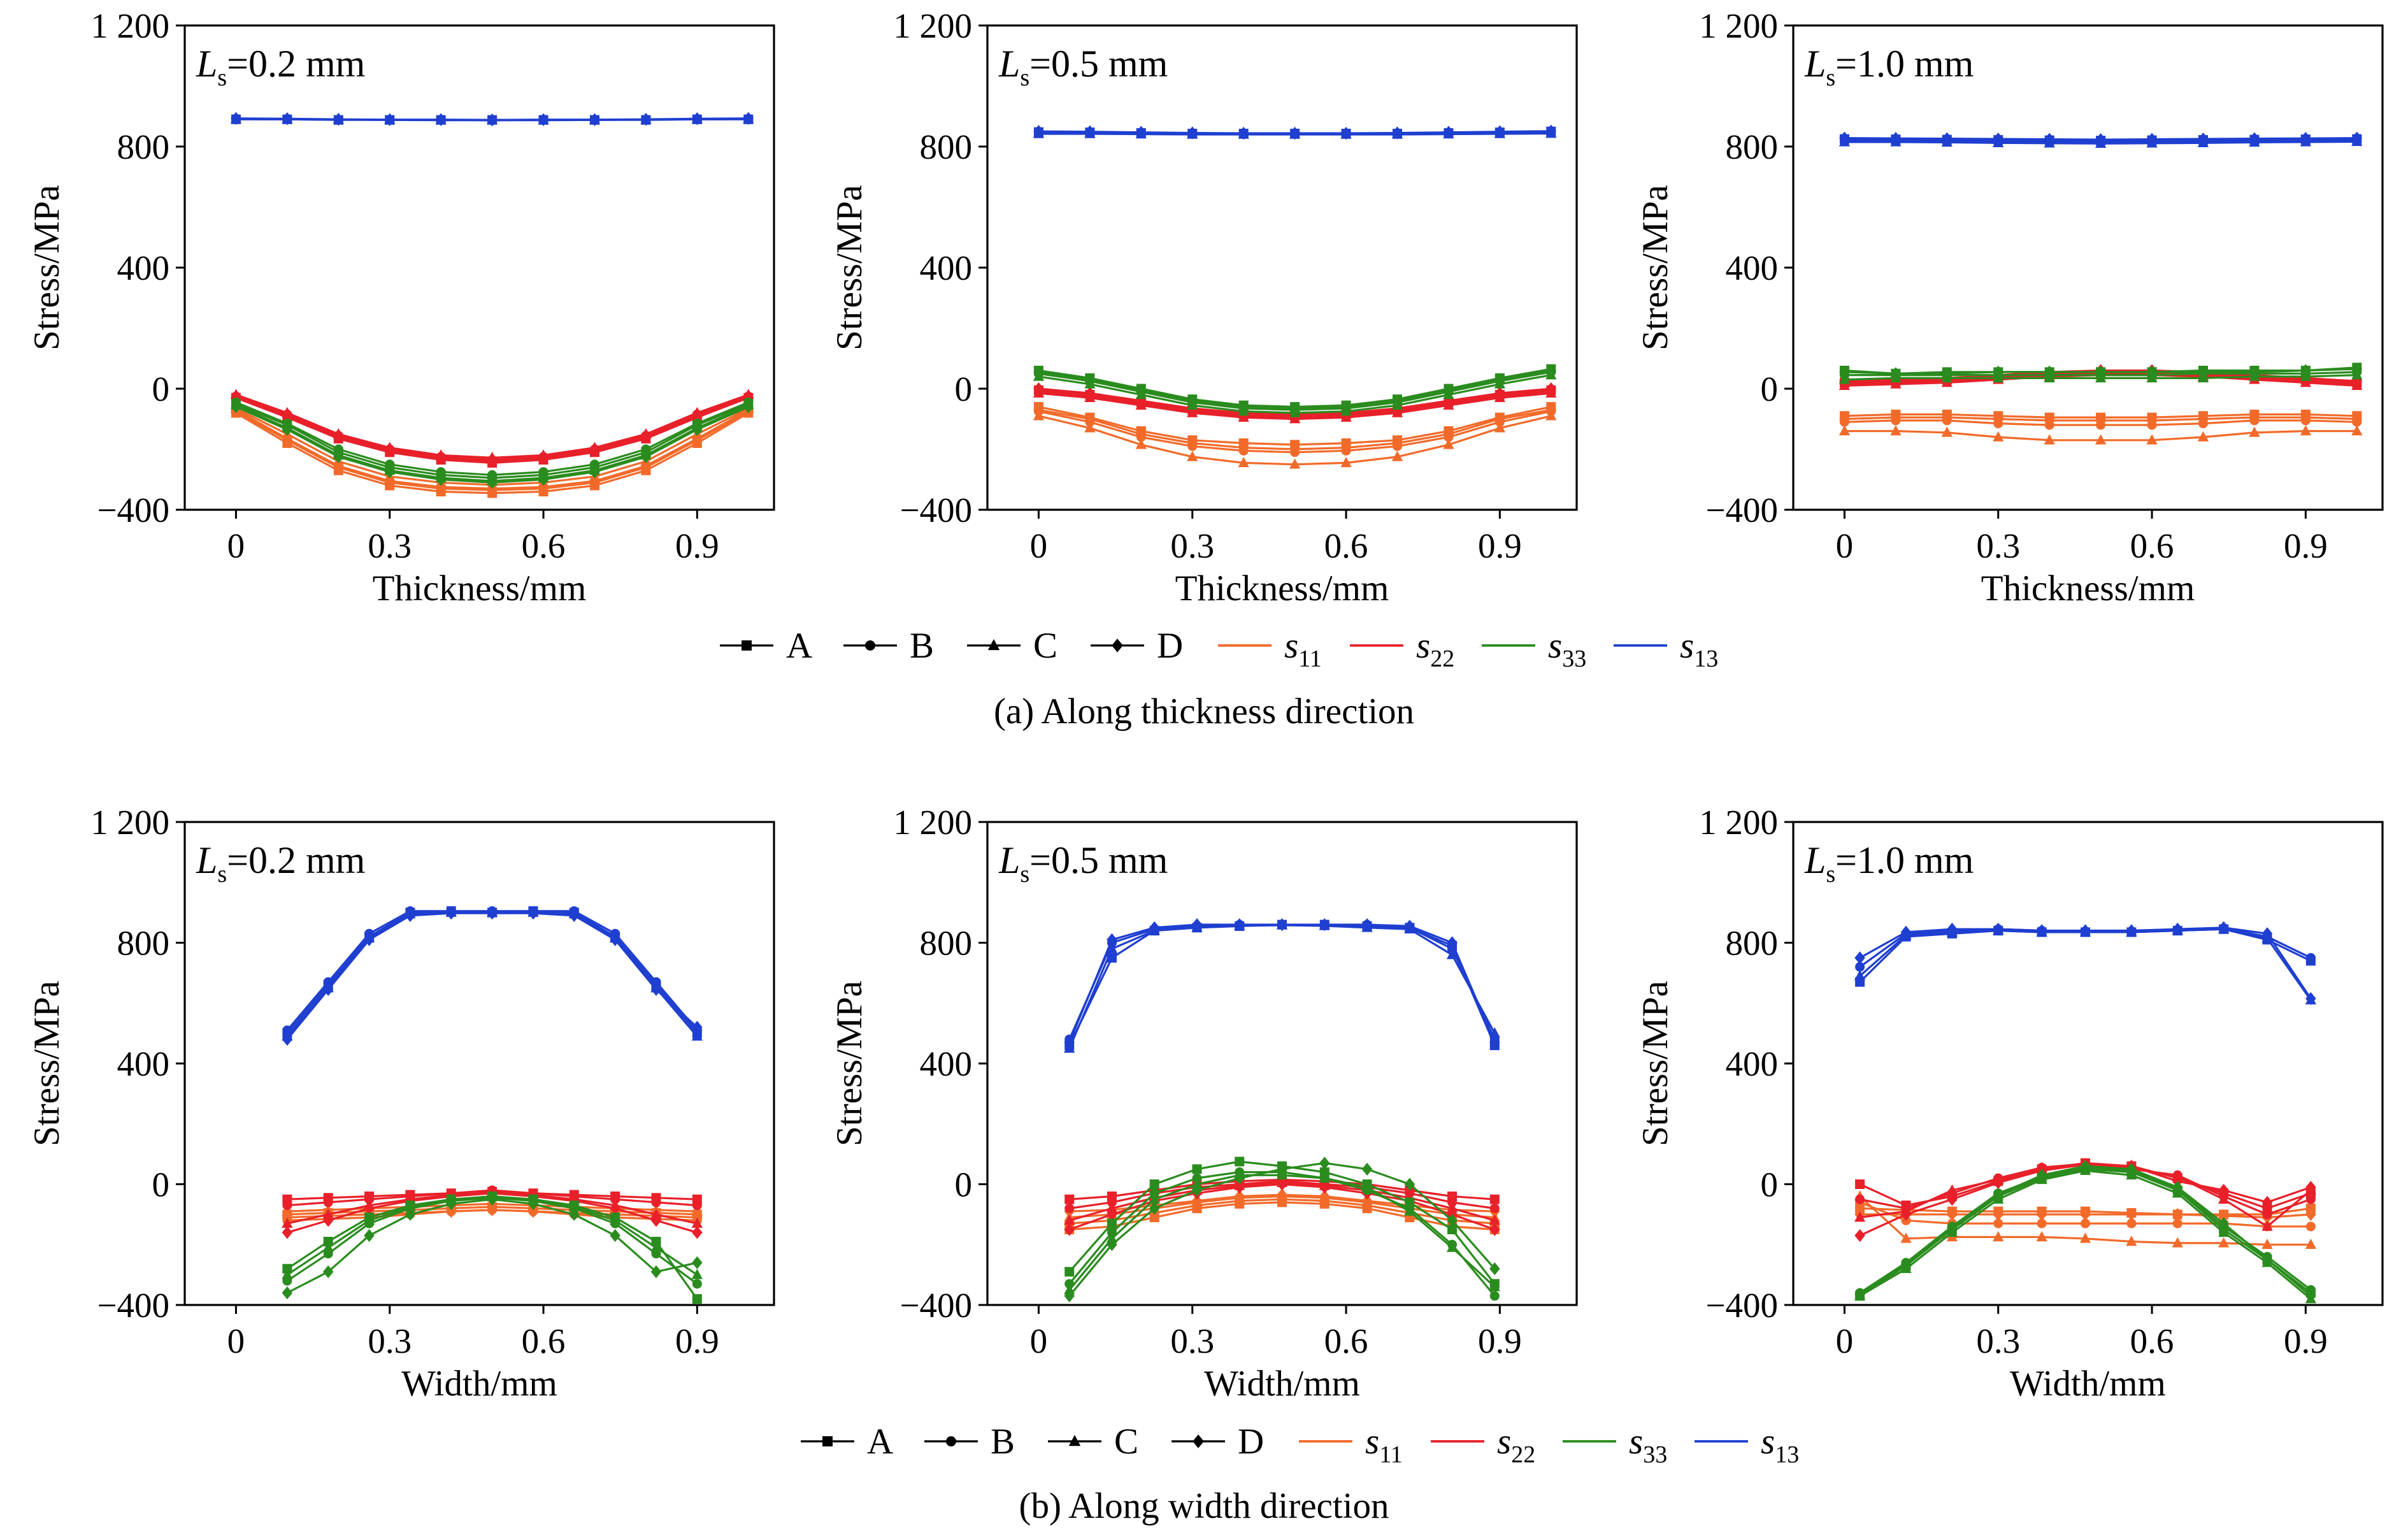  I want to click on x-axis-label: Width/mm, so click(1282, 1384).